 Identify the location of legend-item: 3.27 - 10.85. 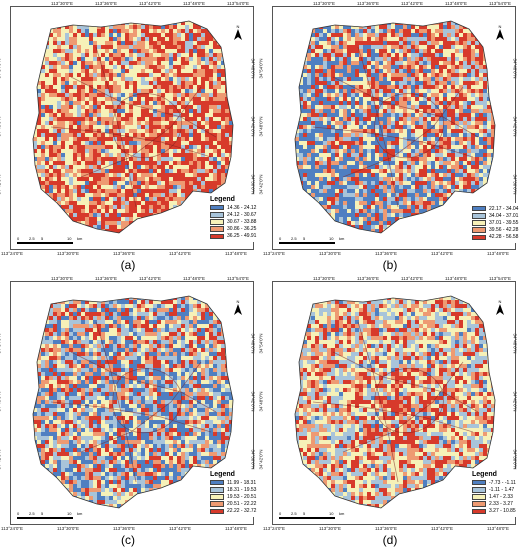
(494, 511).